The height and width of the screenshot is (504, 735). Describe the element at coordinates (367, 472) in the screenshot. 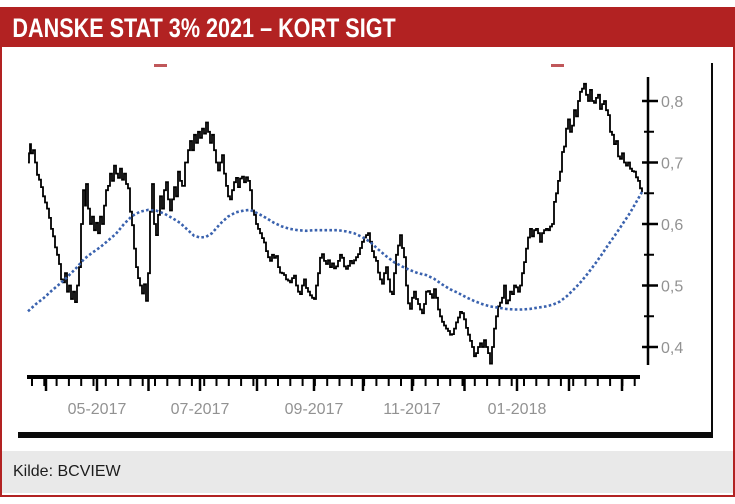

I see `source-footer: Kilde: BCVIEW` at that location.